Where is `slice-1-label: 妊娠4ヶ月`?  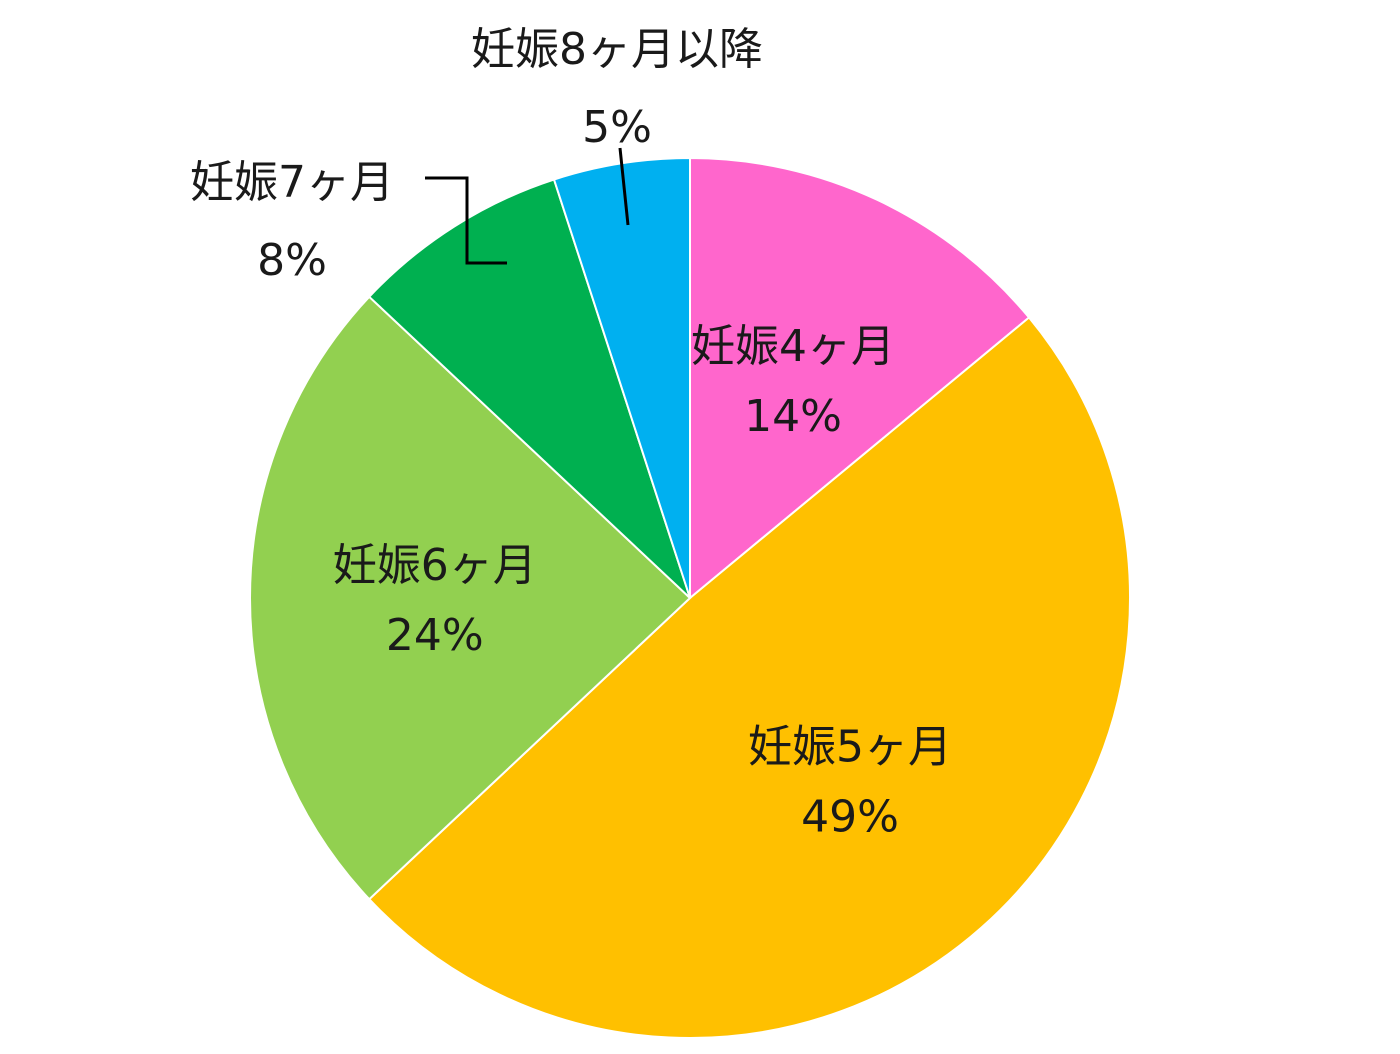 slice-1-label: 妊娠4ヶ月 is located at coordinates (793, 346).